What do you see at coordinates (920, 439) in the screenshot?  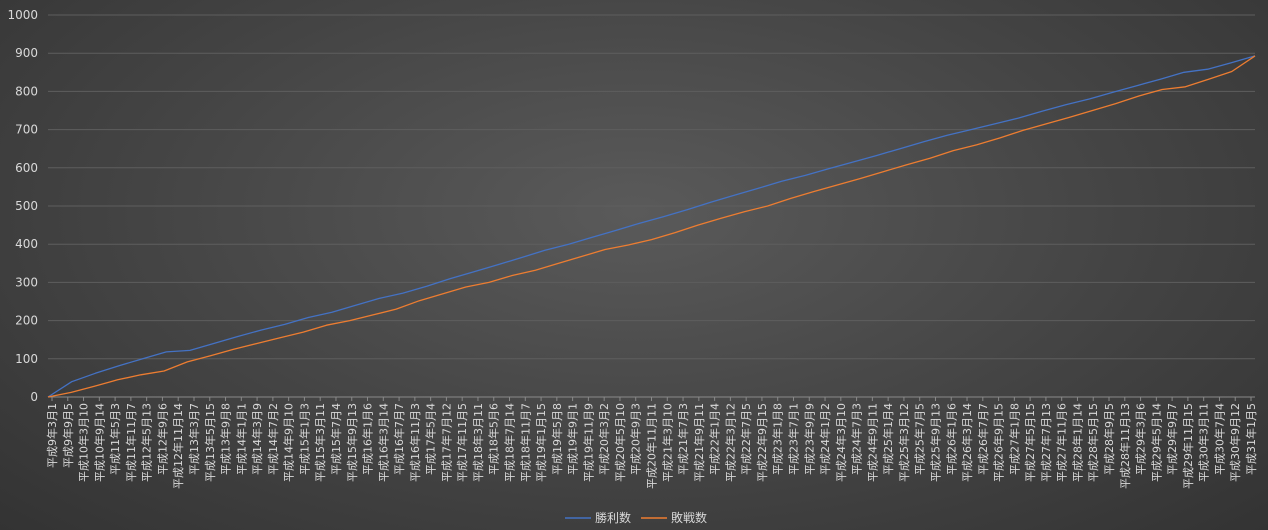 I see `x-tick-label: 平成25年7月5` at bounding box center [920, 439].